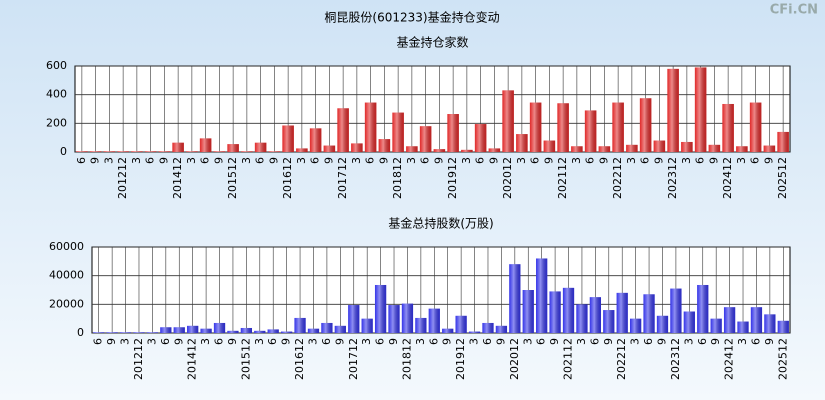  What do you see at coordinates (617, 178) in the screenshot?
I see `x-tick-label: 202212` at bounding box center [617, 178].